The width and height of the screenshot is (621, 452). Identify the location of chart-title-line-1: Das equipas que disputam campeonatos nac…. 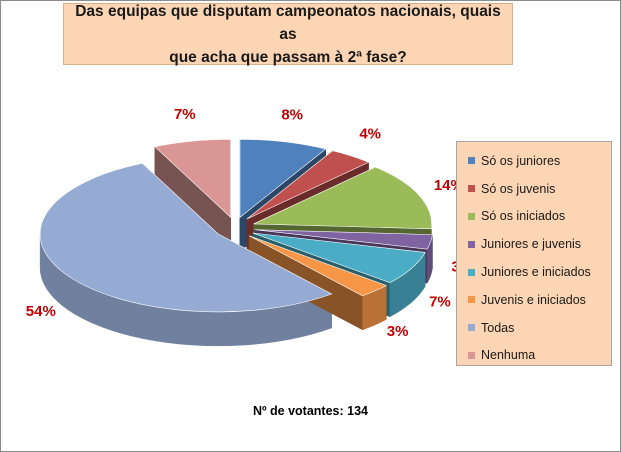
(288, 22).